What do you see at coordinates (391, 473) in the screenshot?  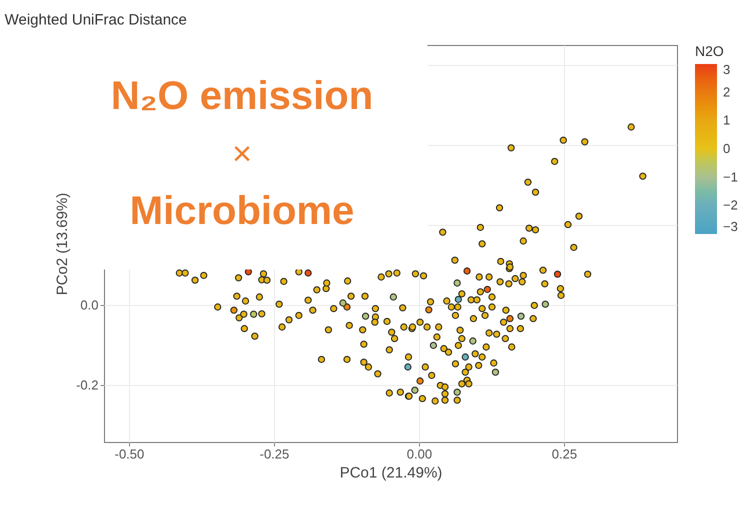 I see `x-axis-title: PCo1 (21.49%)` at bounding box center [391, 473].